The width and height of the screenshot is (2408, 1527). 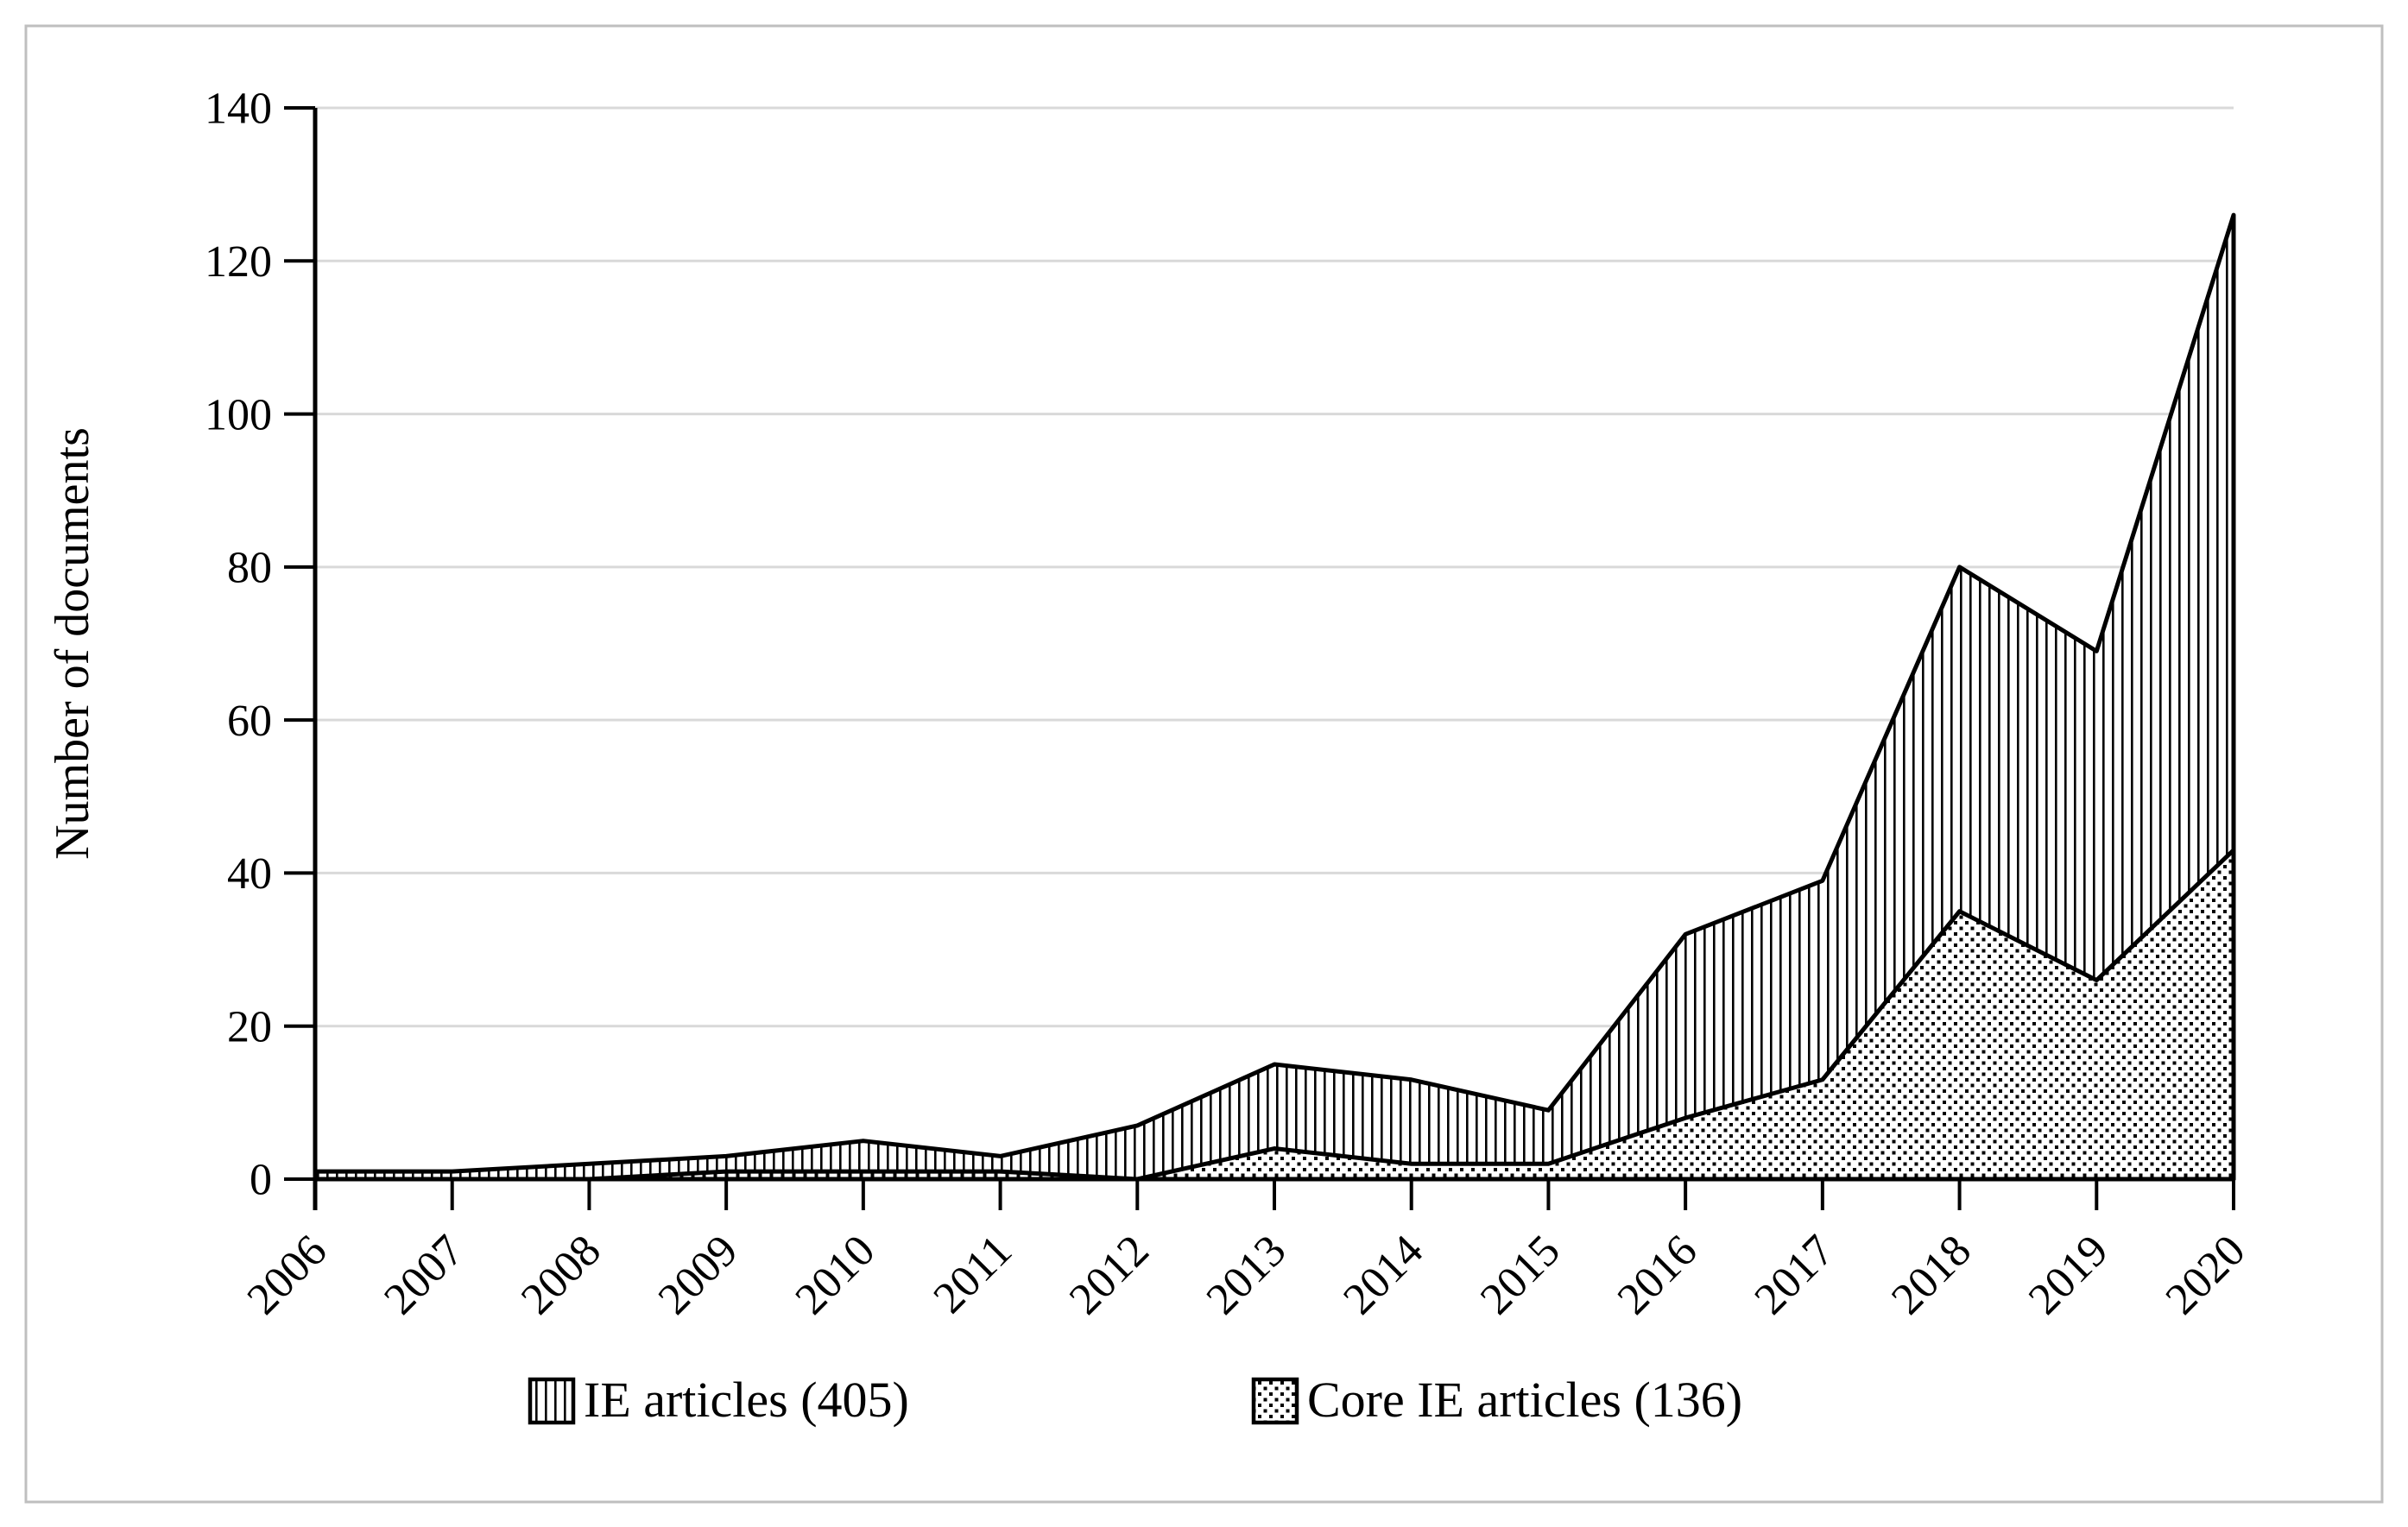 I want to click on legend-swatch-core-ie-articles, so click(x=1275, y=1401).